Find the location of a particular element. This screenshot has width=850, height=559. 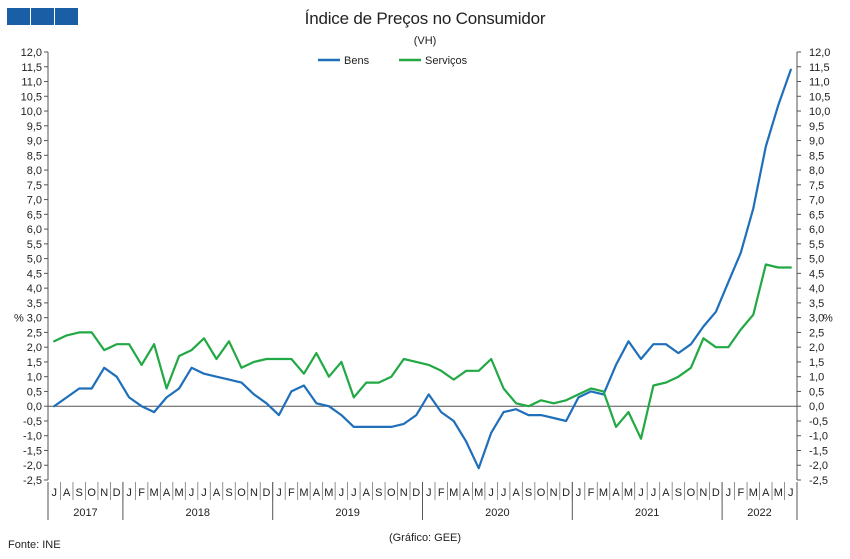

y-tick-label-right: 10,5 is located at coordinates (819, 97).